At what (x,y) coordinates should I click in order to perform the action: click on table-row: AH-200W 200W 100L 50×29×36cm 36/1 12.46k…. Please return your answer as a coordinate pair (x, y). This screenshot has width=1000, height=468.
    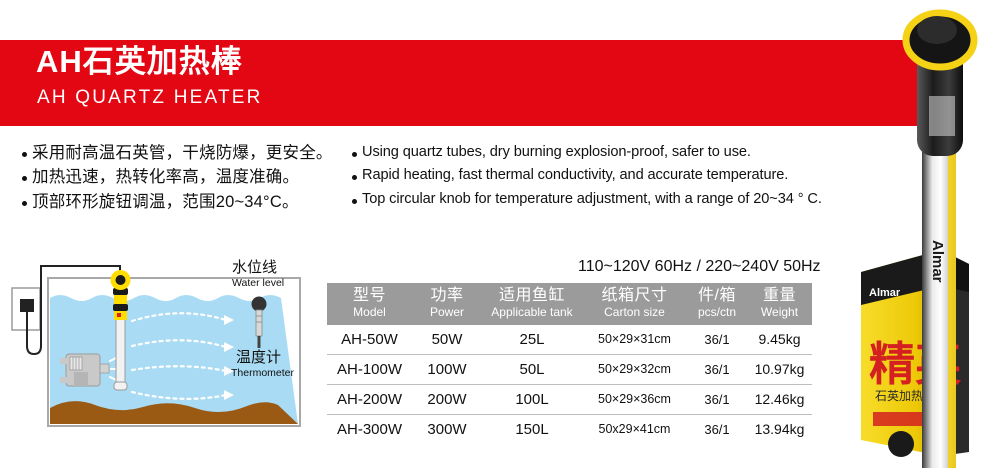
    Looking at the image, I should click on (569, 399).